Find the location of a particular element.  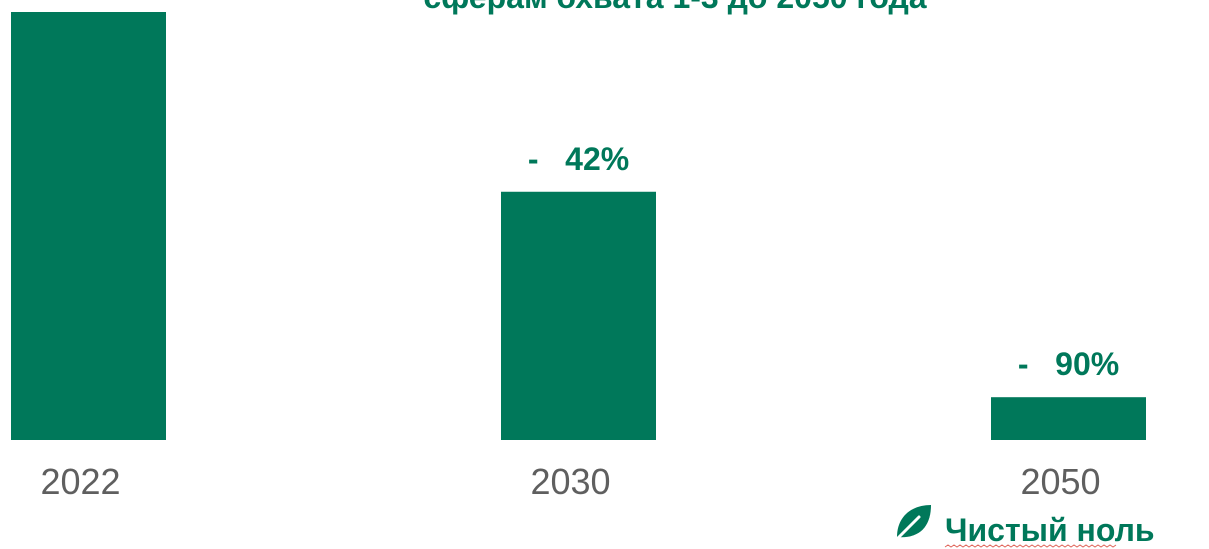

x-tick-2030: 2030 is located at coordinates (570, 481).